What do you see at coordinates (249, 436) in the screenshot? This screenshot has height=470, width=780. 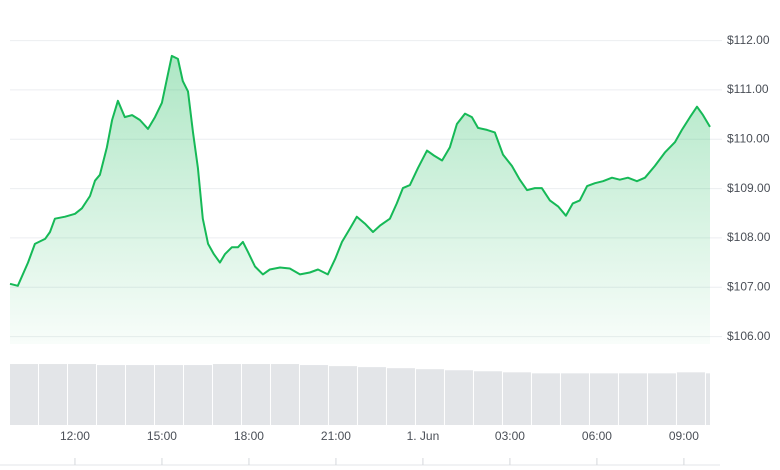 I see `x-tick-label: 18:00` at bounding box center [249, 436].